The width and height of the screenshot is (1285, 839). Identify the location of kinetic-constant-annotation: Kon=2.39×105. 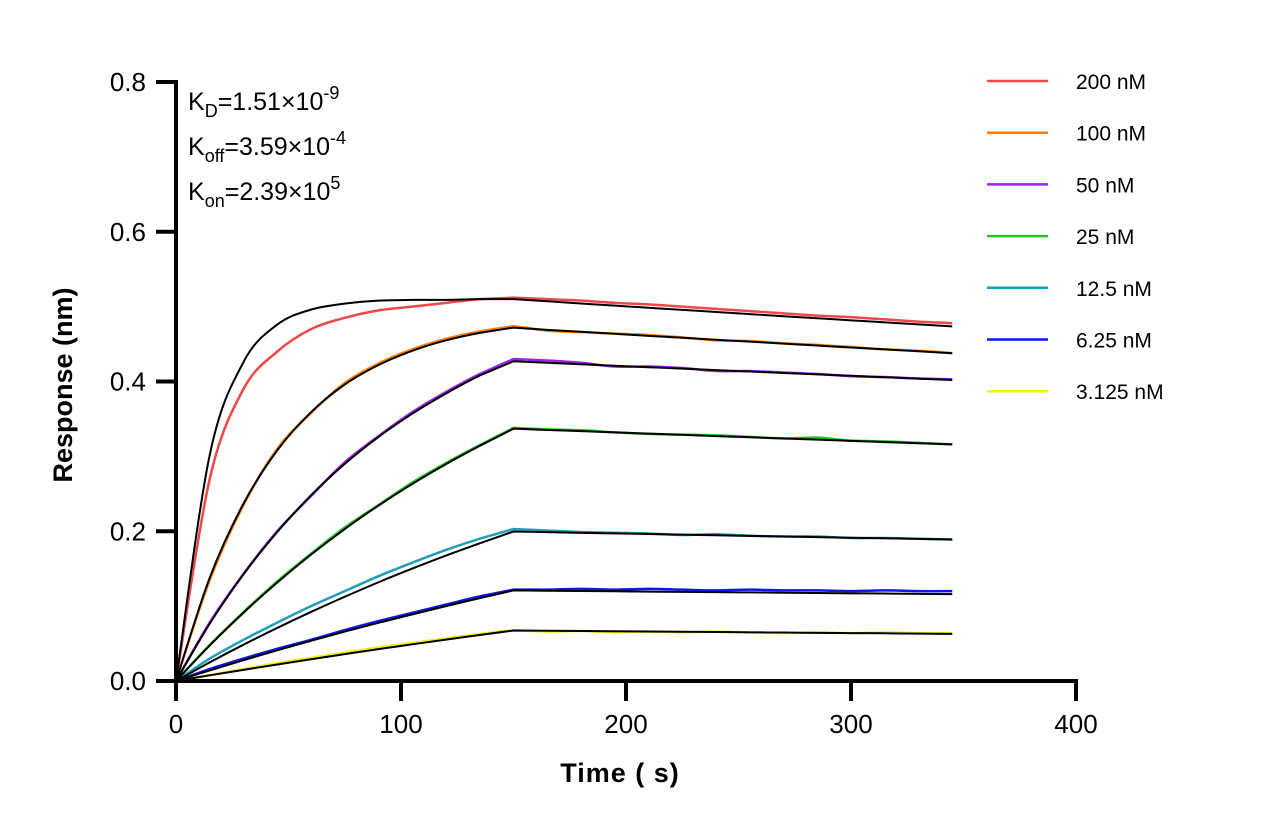
(264, 192).